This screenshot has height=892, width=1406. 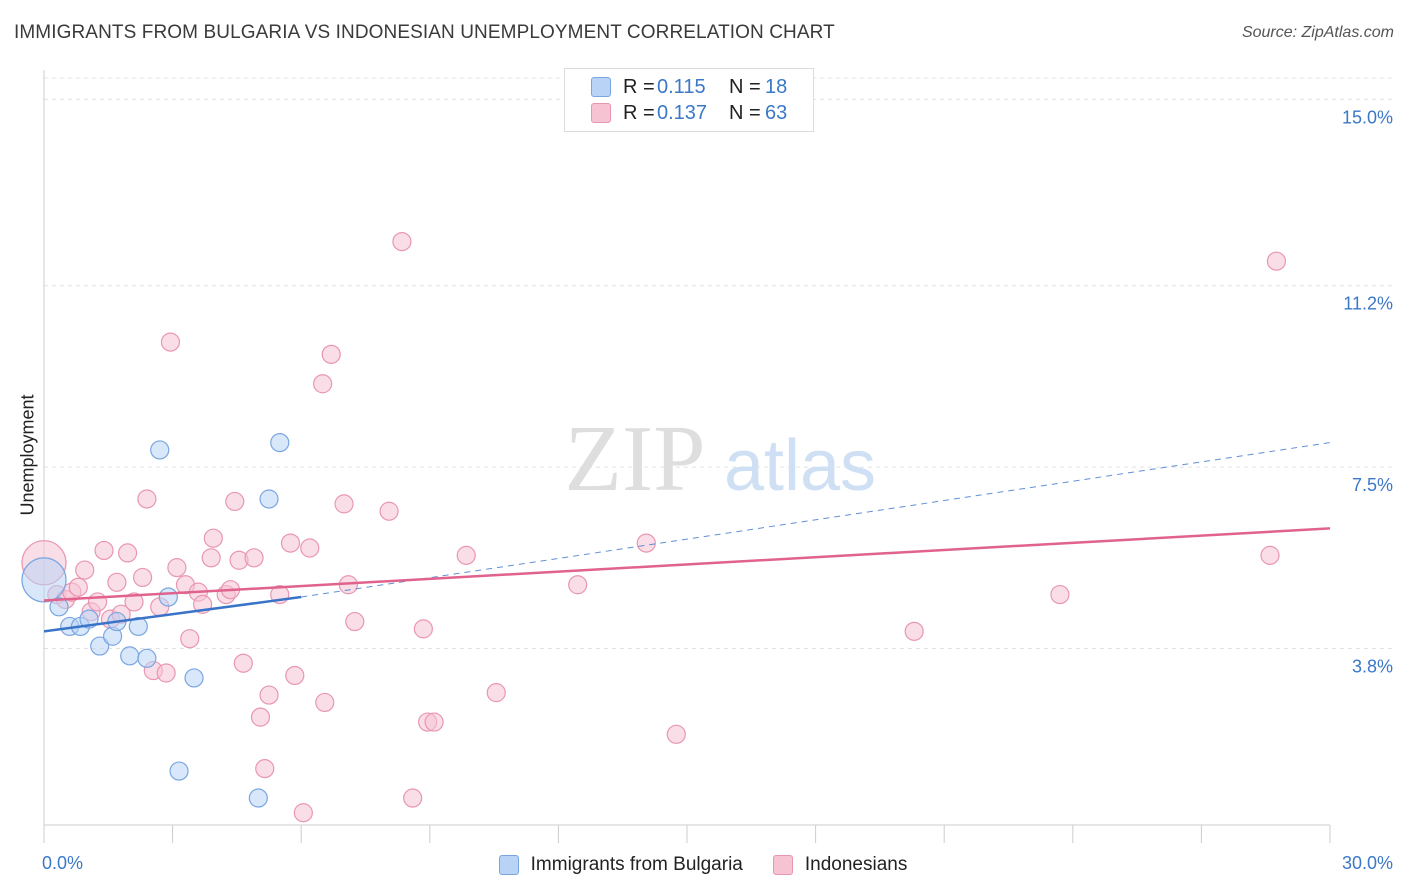 I want to click on y-axis-label: Unemployment, so click(x=27, y=455).